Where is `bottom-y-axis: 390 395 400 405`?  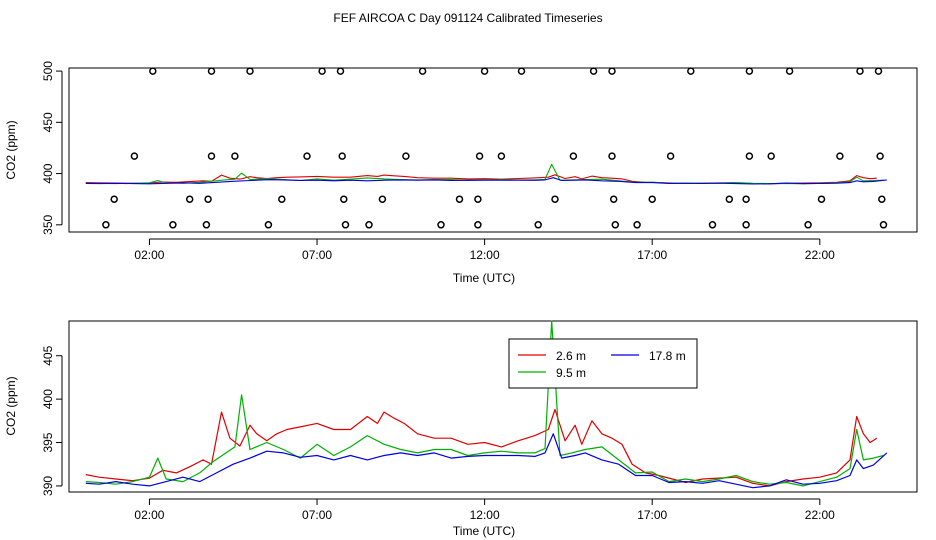 bottom-y-axis: 390 395 400 405 is located at coordinates (52, 420).